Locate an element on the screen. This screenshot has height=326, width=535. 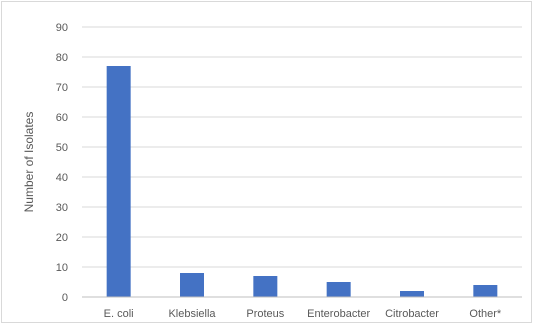
y-tick-label: 0 is located at coordinates (65, 298).